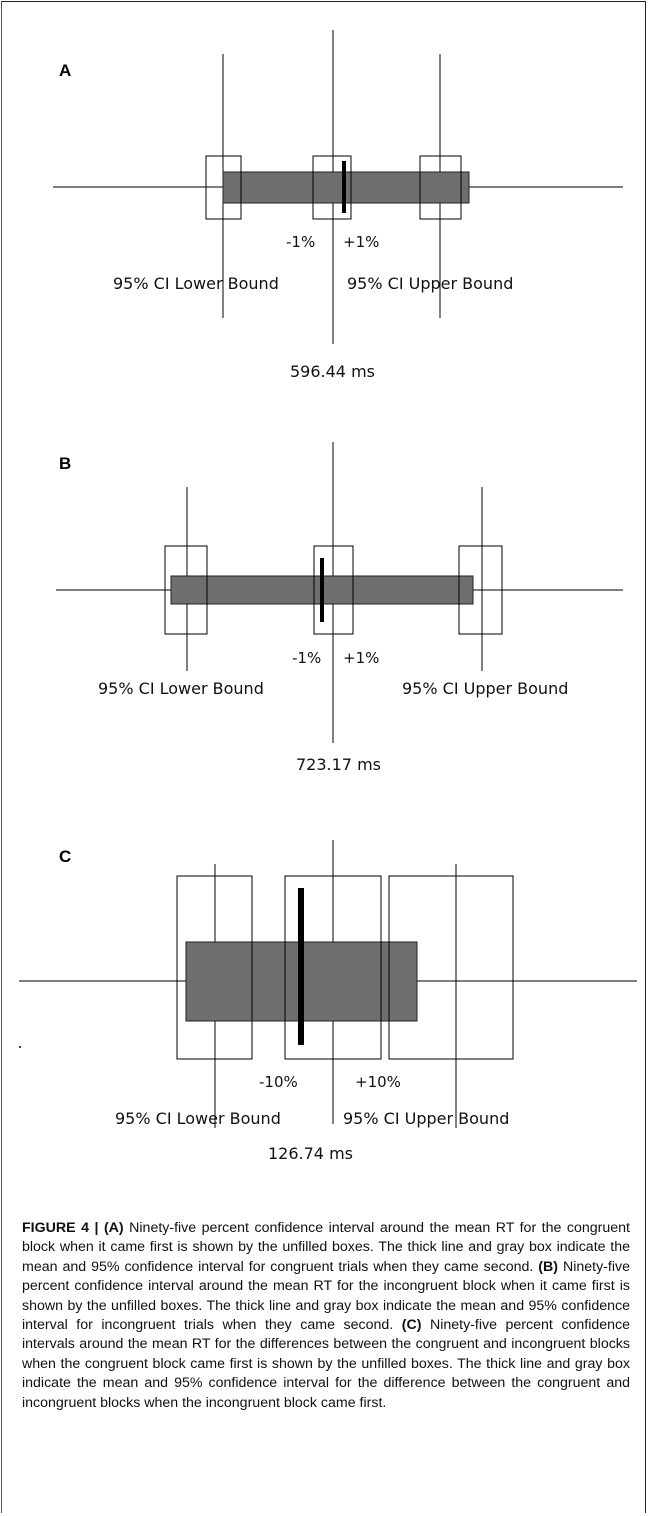  What do you see at coordinates (361, 658) in the screenshot?
I see `panel-b-plus-label: +1%` at bounding box center [361, 658].